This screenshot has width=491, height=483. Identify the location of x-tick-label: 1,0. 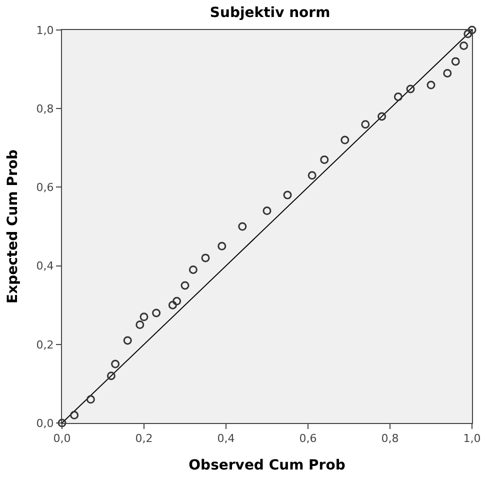
(472, 439).